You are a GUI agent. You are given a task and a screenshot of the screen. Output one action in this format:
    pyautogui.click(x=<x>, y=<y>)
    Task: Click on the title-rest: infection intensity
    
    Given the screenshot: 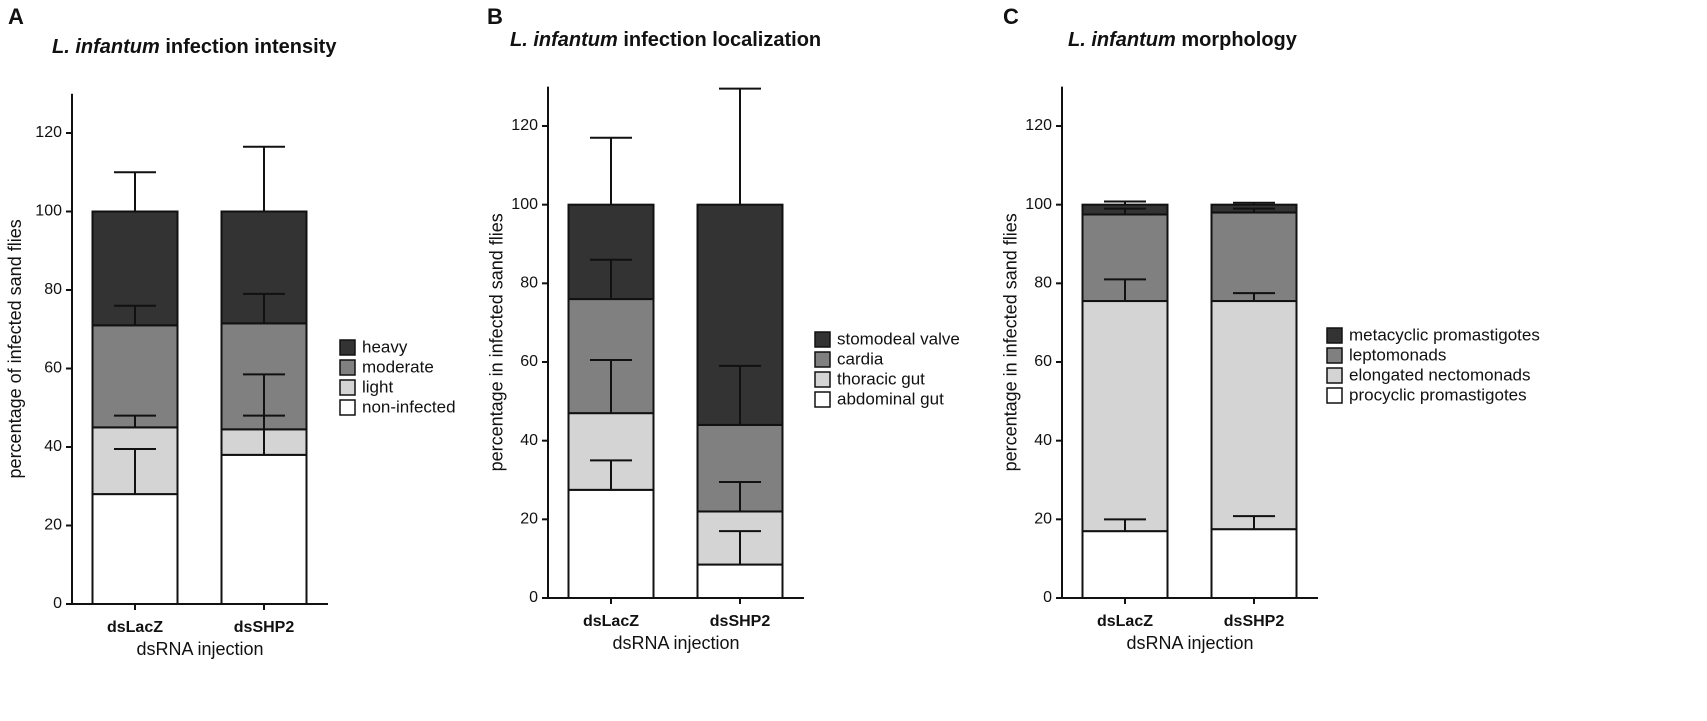 What is the action you would take?
    pyautogui.click(x=251, y=47)
    